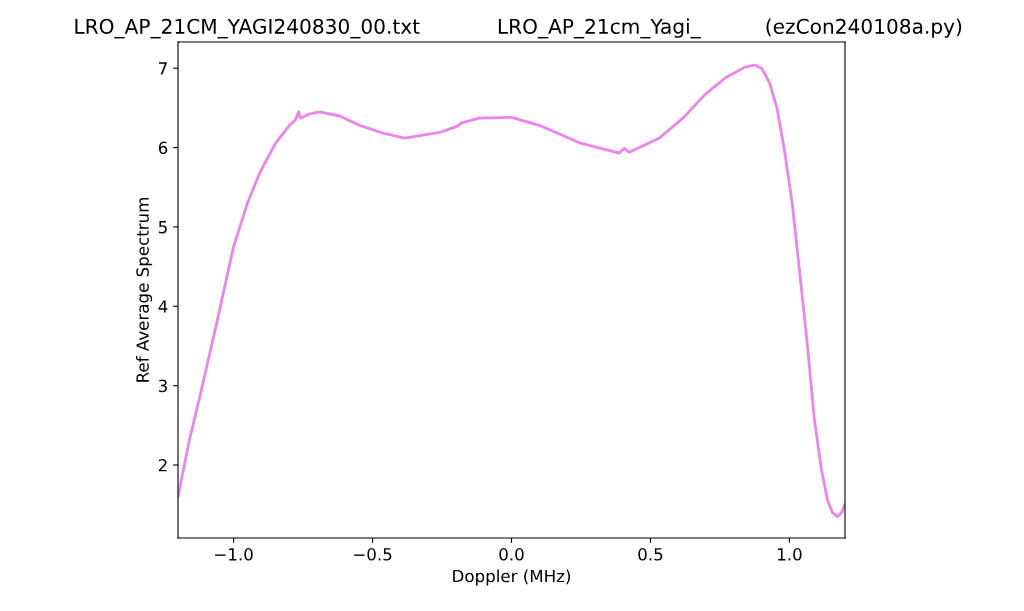  What do you see at coordinates (518, 28) in the screenshot?
I see `chart-title: LRO_AP_21CM_YAGI240830_00.txt LRO_AP_21cm_Yagi_ (ezCon240108a.py)` at bounding box center [518, 28].